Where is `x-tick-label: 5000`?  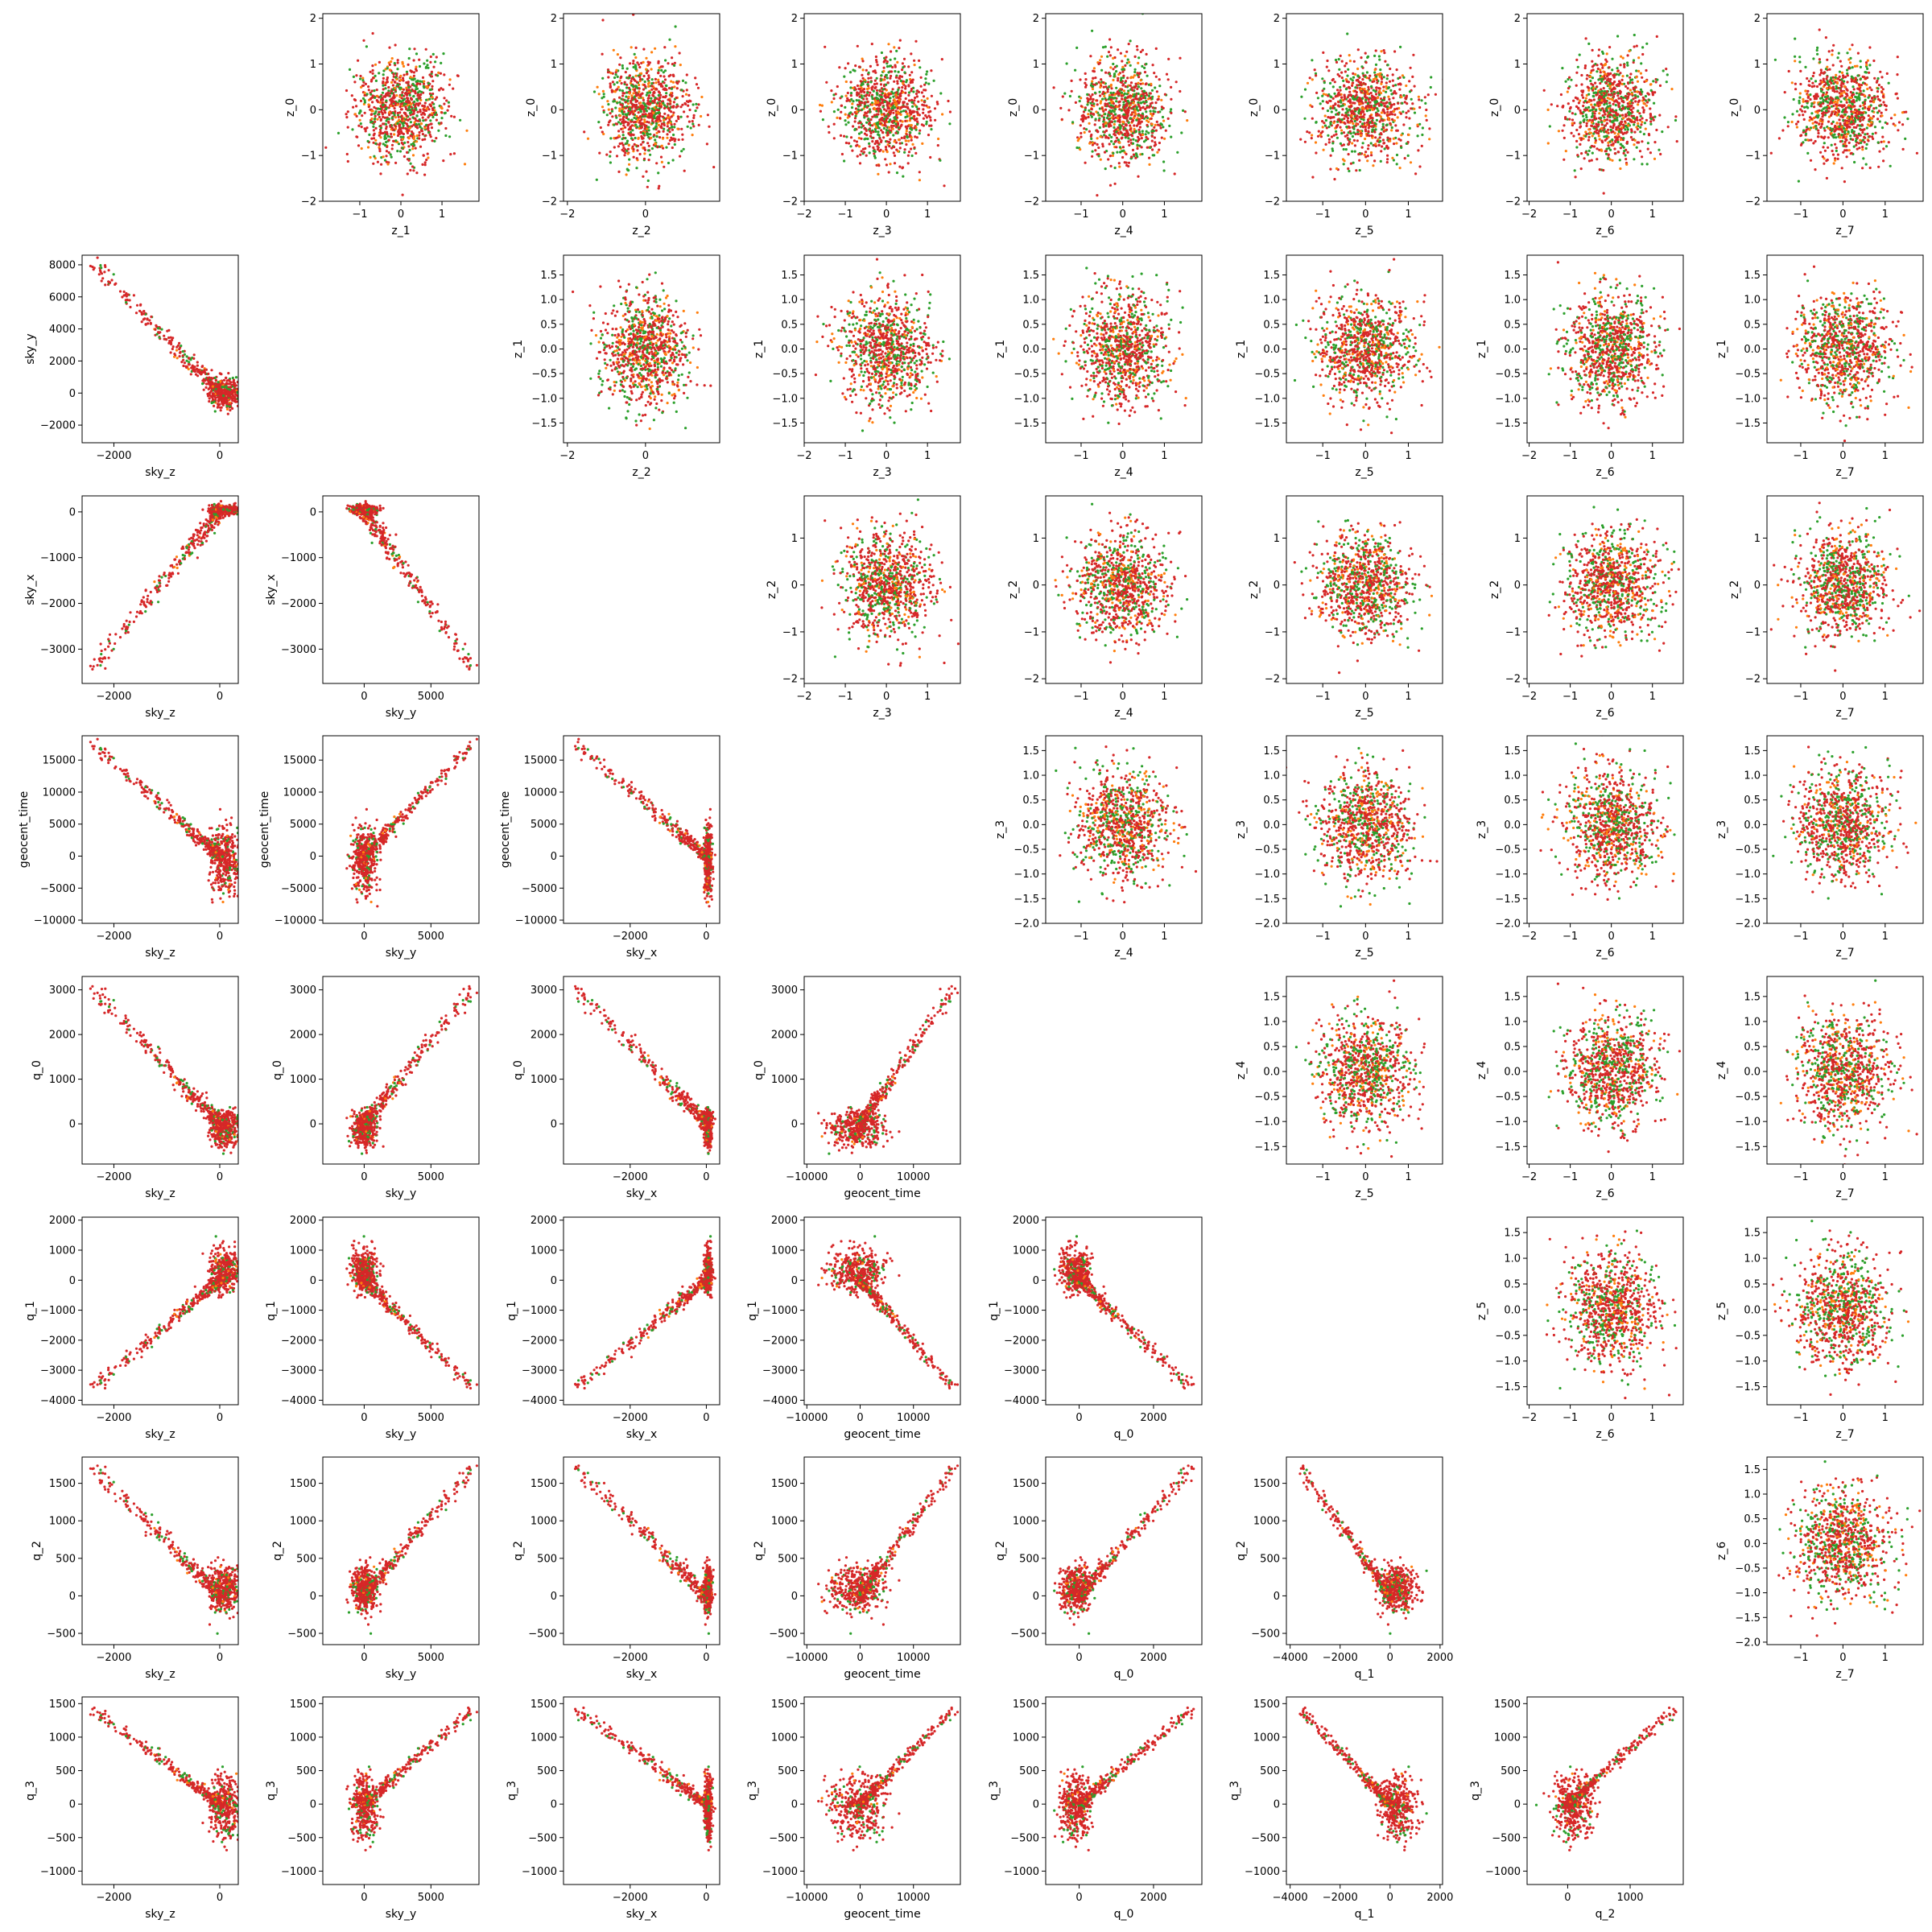 x-tick-label: 5000 is located at coordinates (431, 697).